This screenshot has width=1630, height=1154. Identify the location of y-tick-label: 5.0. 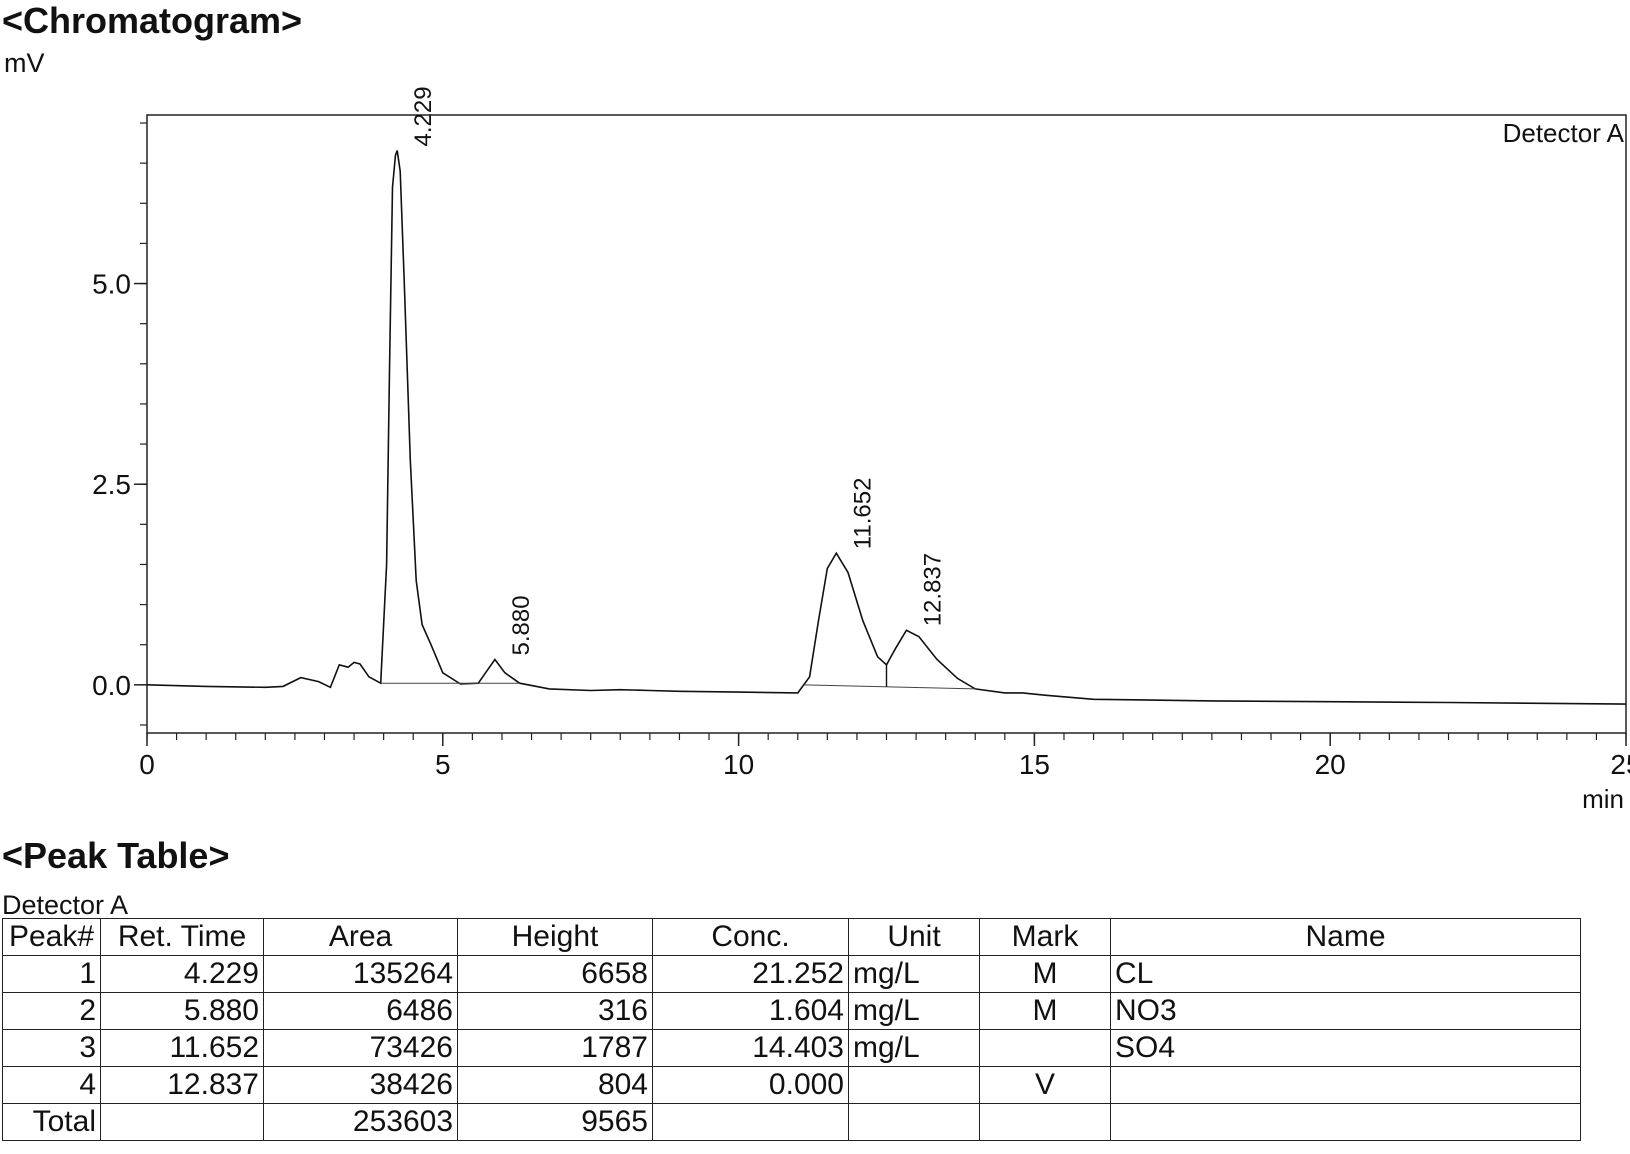
(111, 284).